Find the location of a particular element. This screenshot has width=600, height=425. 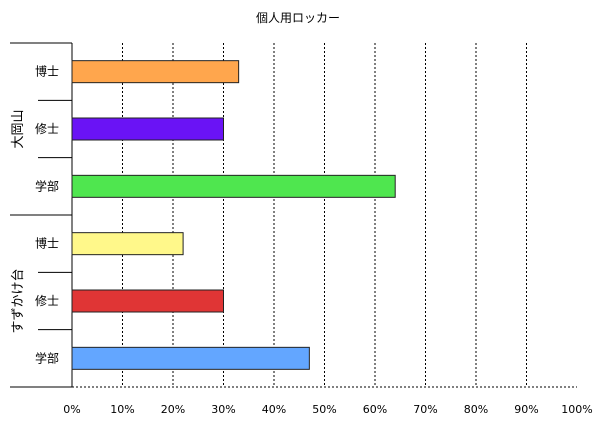

x-tick-label: 20% is located at coordinates (173, 409).